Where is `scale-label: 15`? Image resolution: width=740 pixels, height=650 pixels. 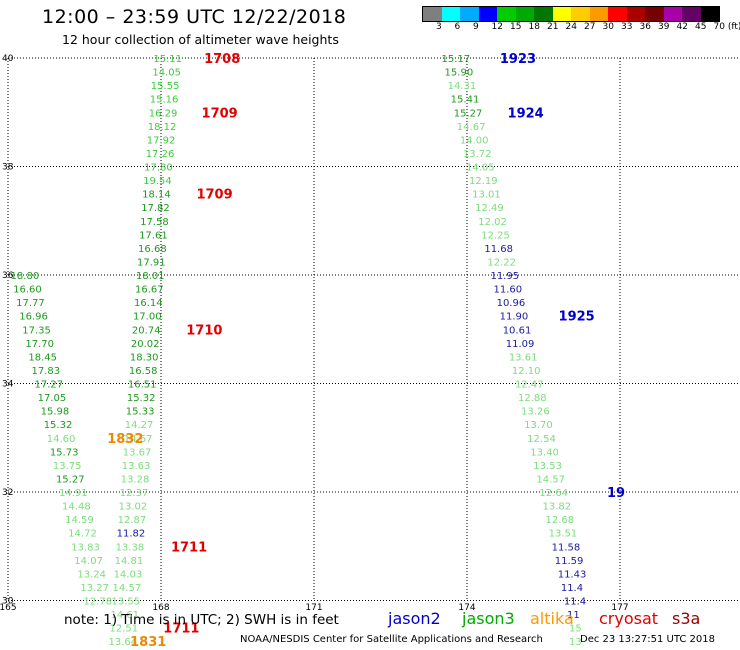
scale-label: 15 is located at coordinates (516, 27).